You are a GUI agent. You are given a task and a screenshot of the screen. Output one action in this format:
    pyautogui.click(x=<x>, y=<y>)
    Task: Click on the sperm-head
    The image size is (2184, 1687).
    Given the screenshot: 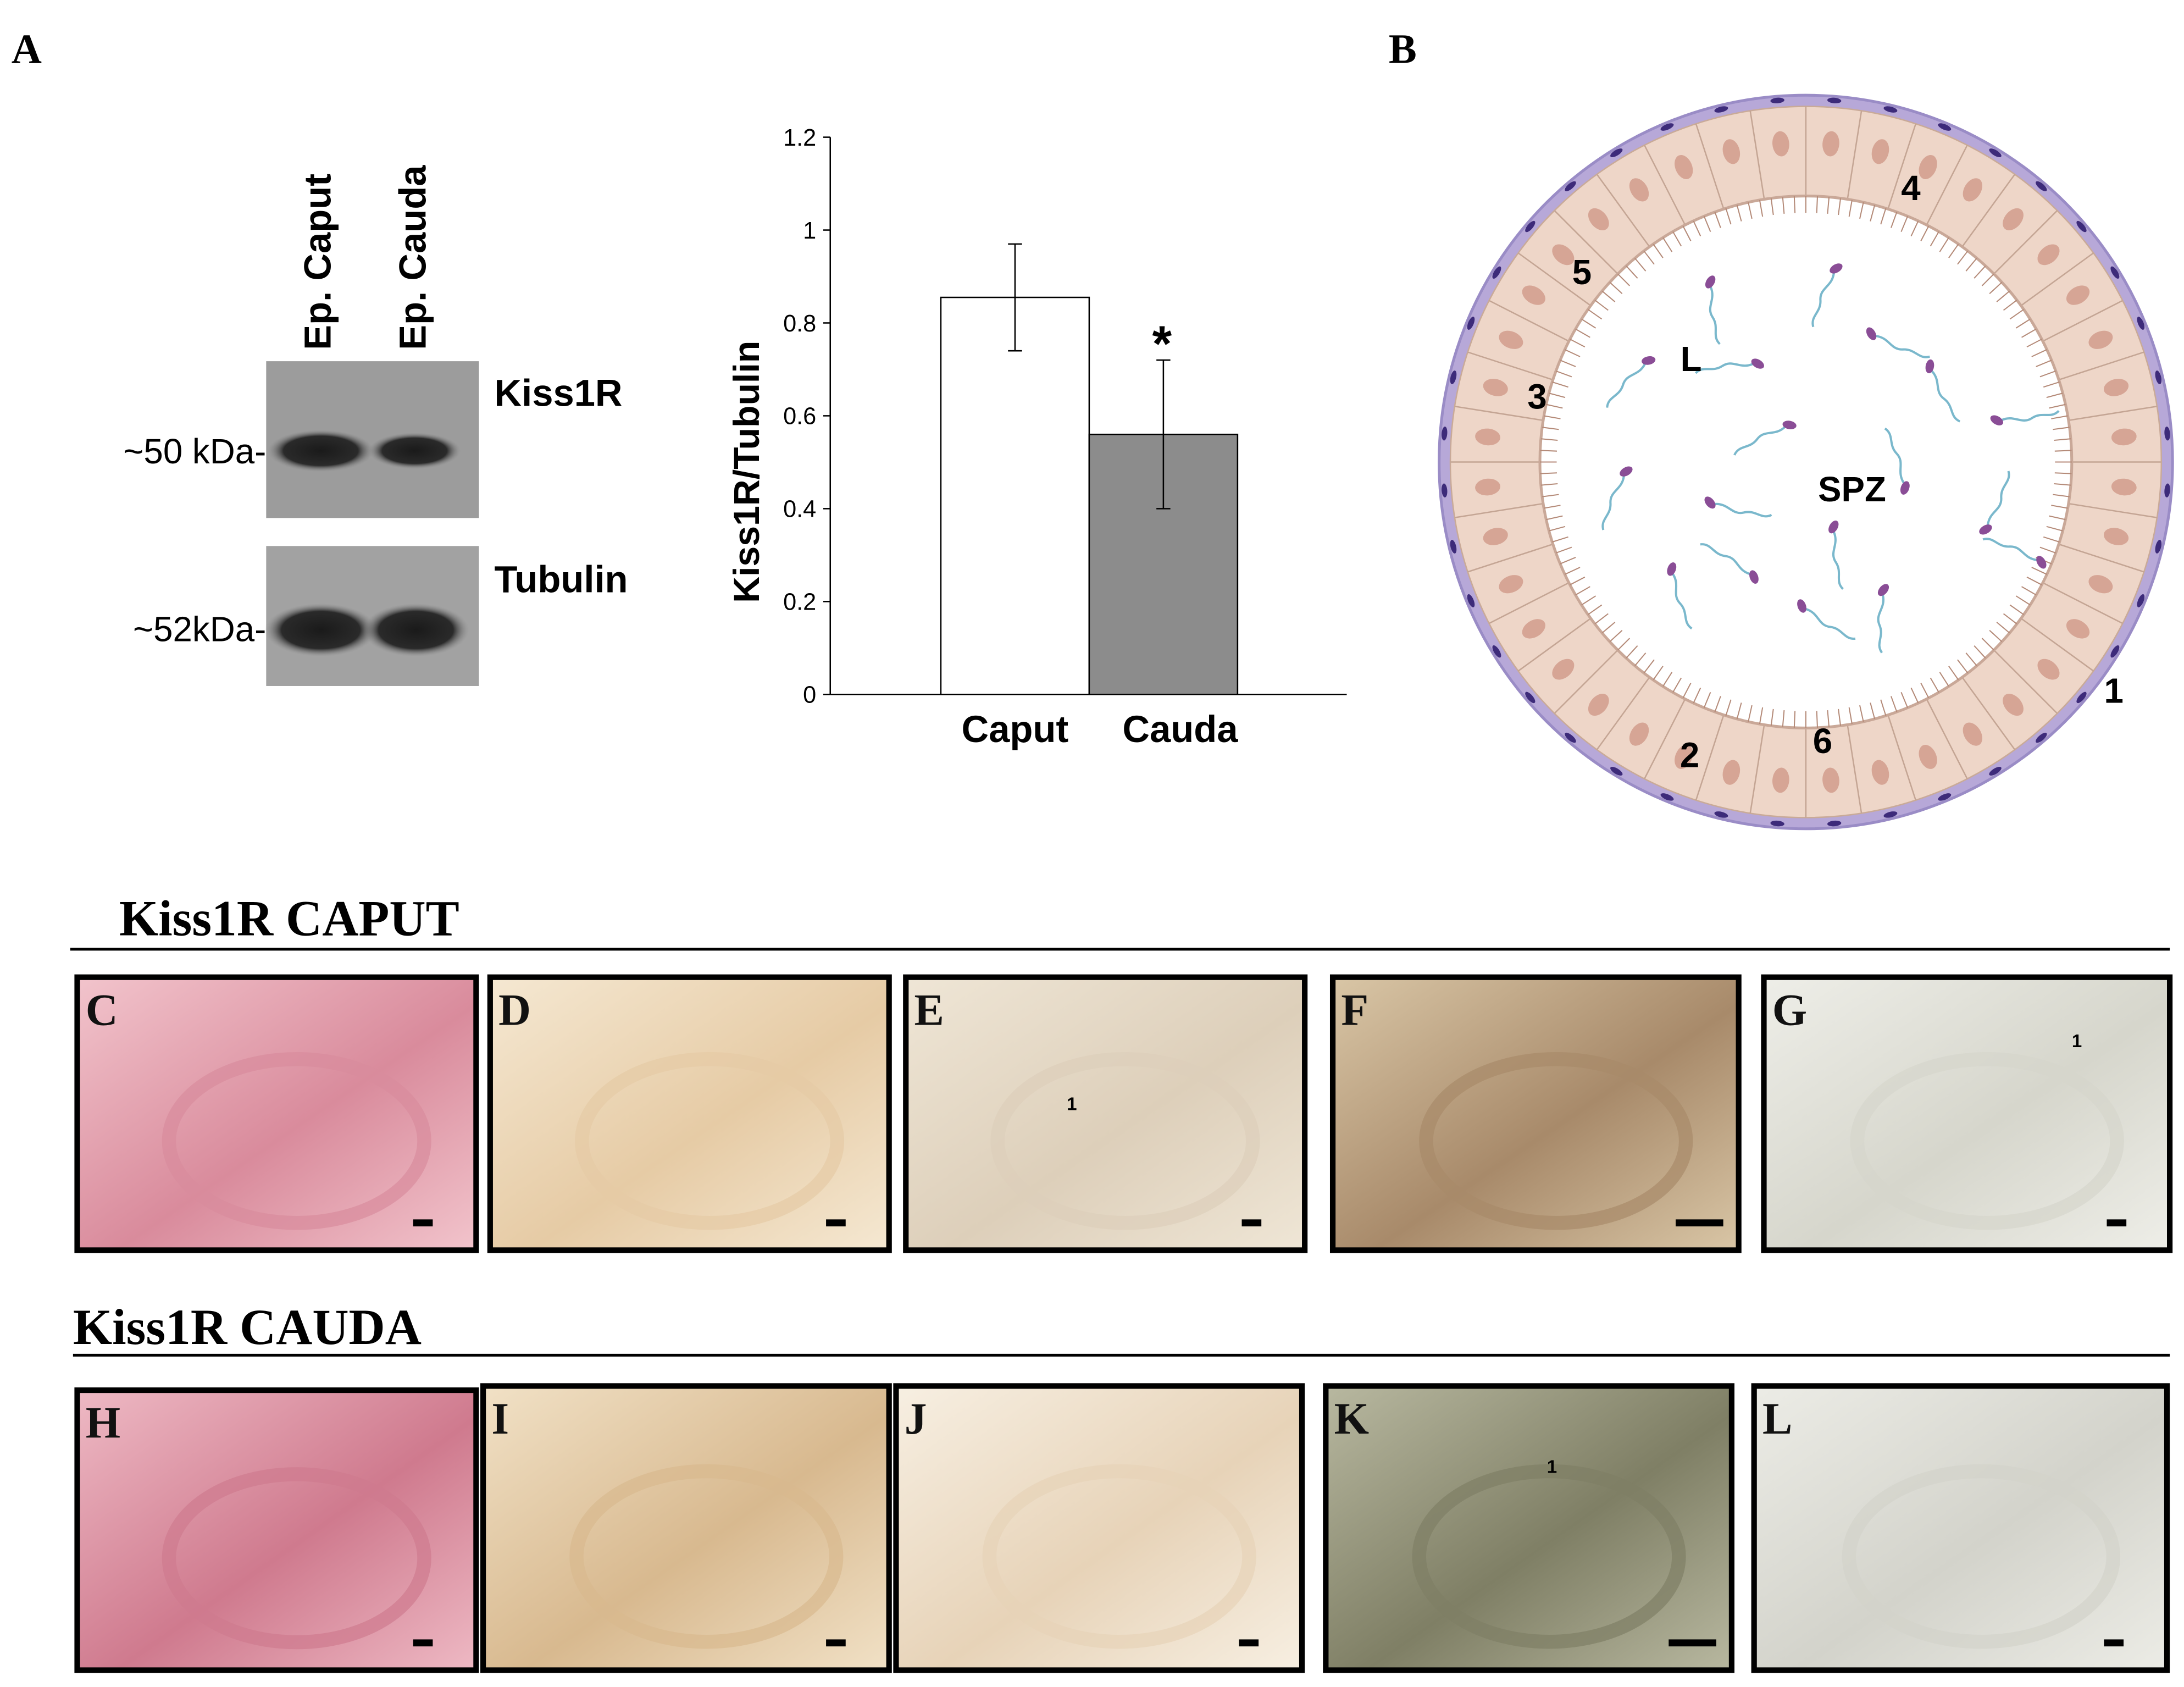 What is the action you would take?
    pyautogui.click(x=1801, y=606)
    